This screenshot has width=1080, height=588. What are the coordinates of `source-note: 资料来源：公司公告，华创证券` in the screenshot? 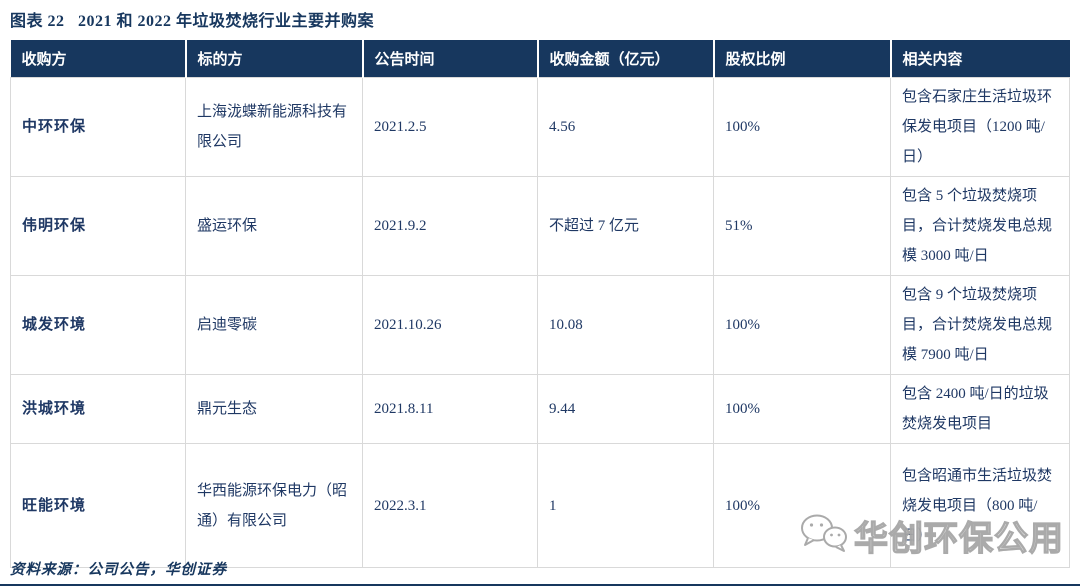 It's located at (118, 570).